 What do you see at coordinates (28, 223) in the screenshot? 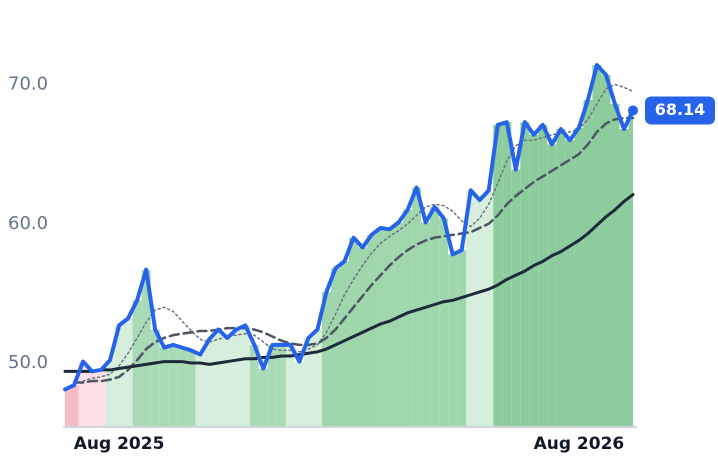
I see `y-tick-label: 60.0` at bounding box center [28, 223].